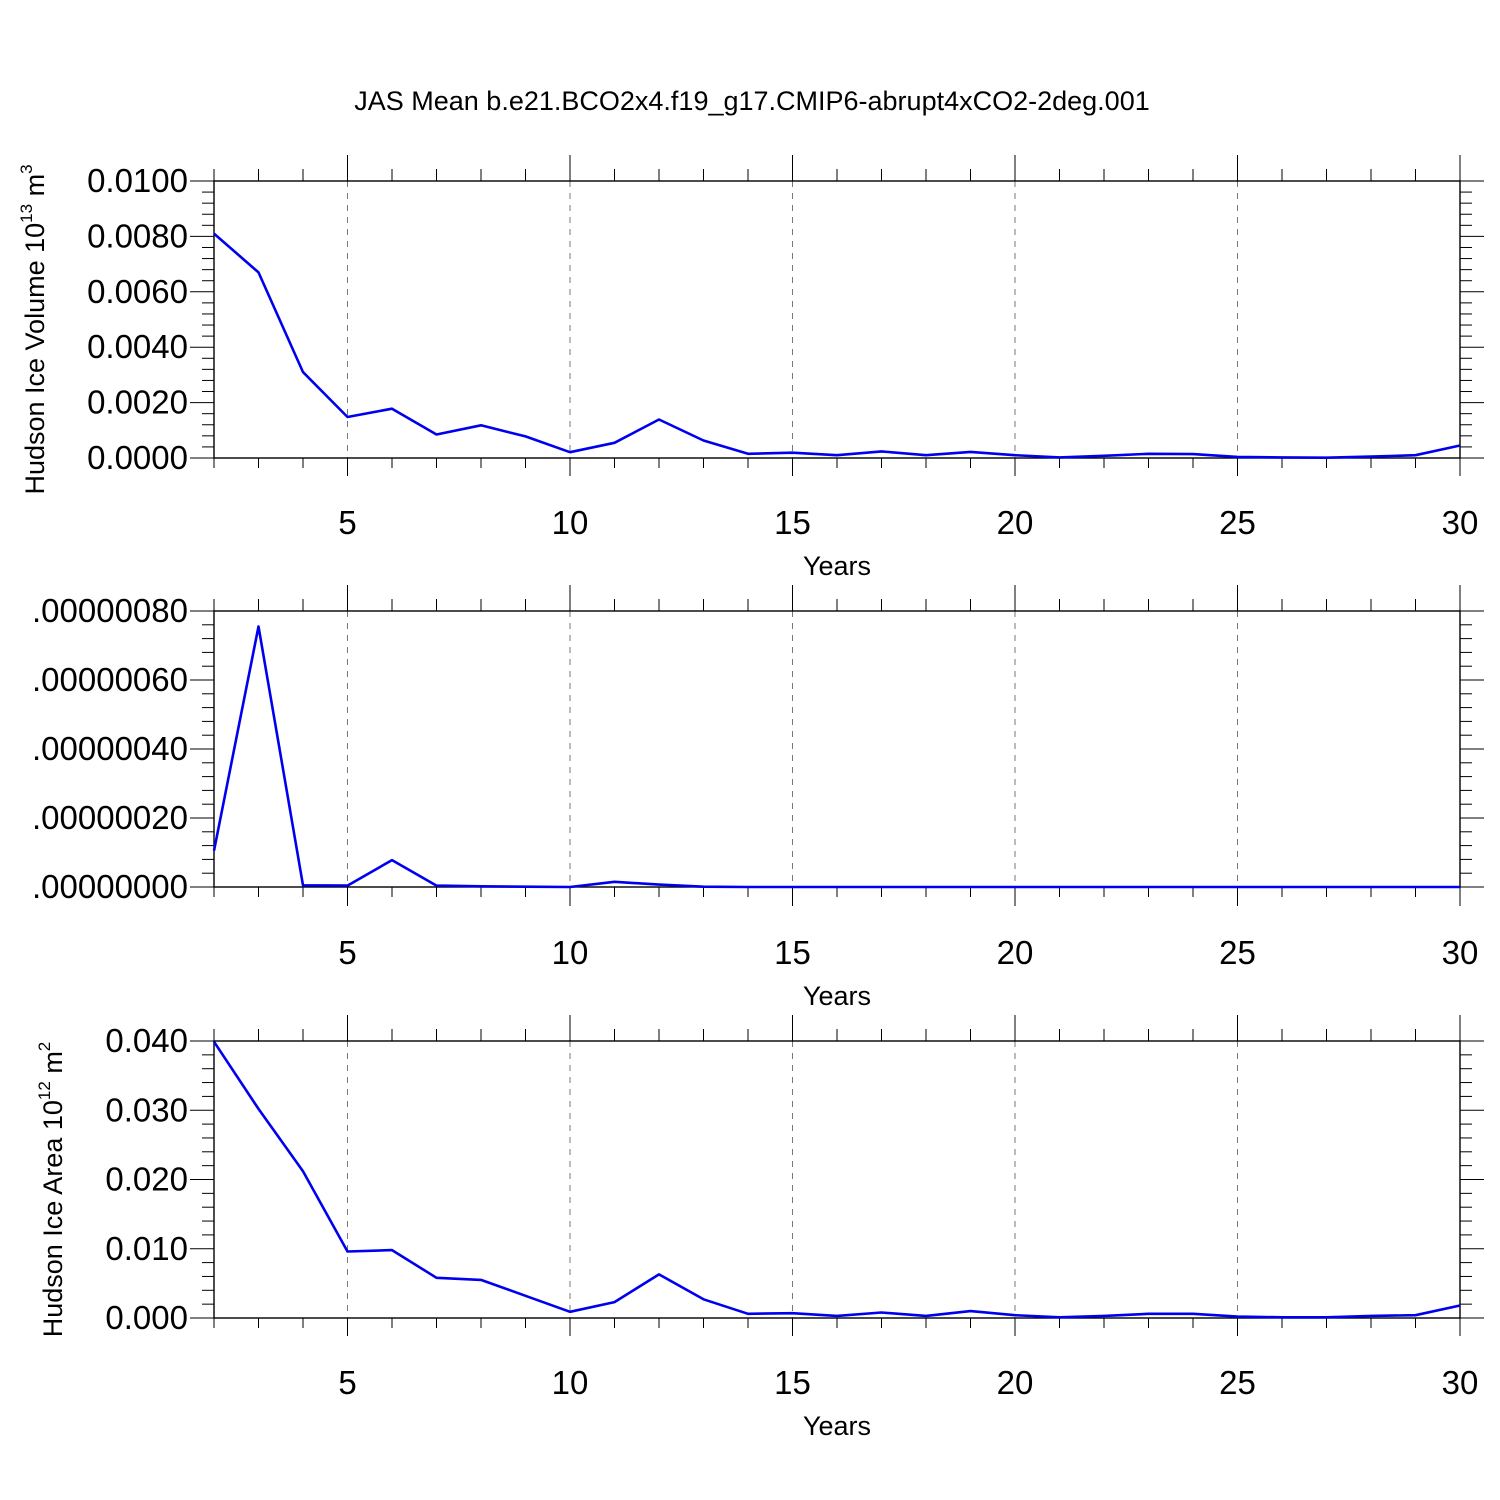  I want to click on y-tick-label: 0.0080, so click(137, 235).